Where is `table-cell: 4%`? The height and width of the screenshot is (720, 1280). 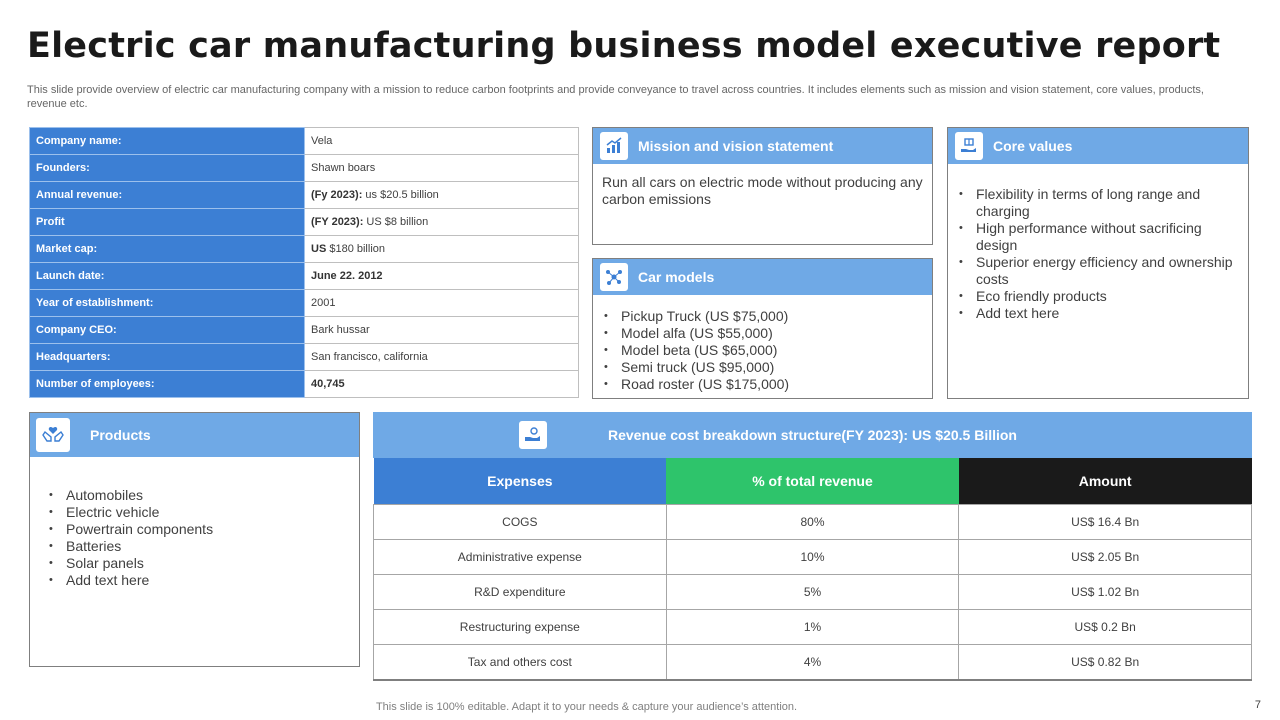
table-cell: 4% is located at coordinates (812, 662).